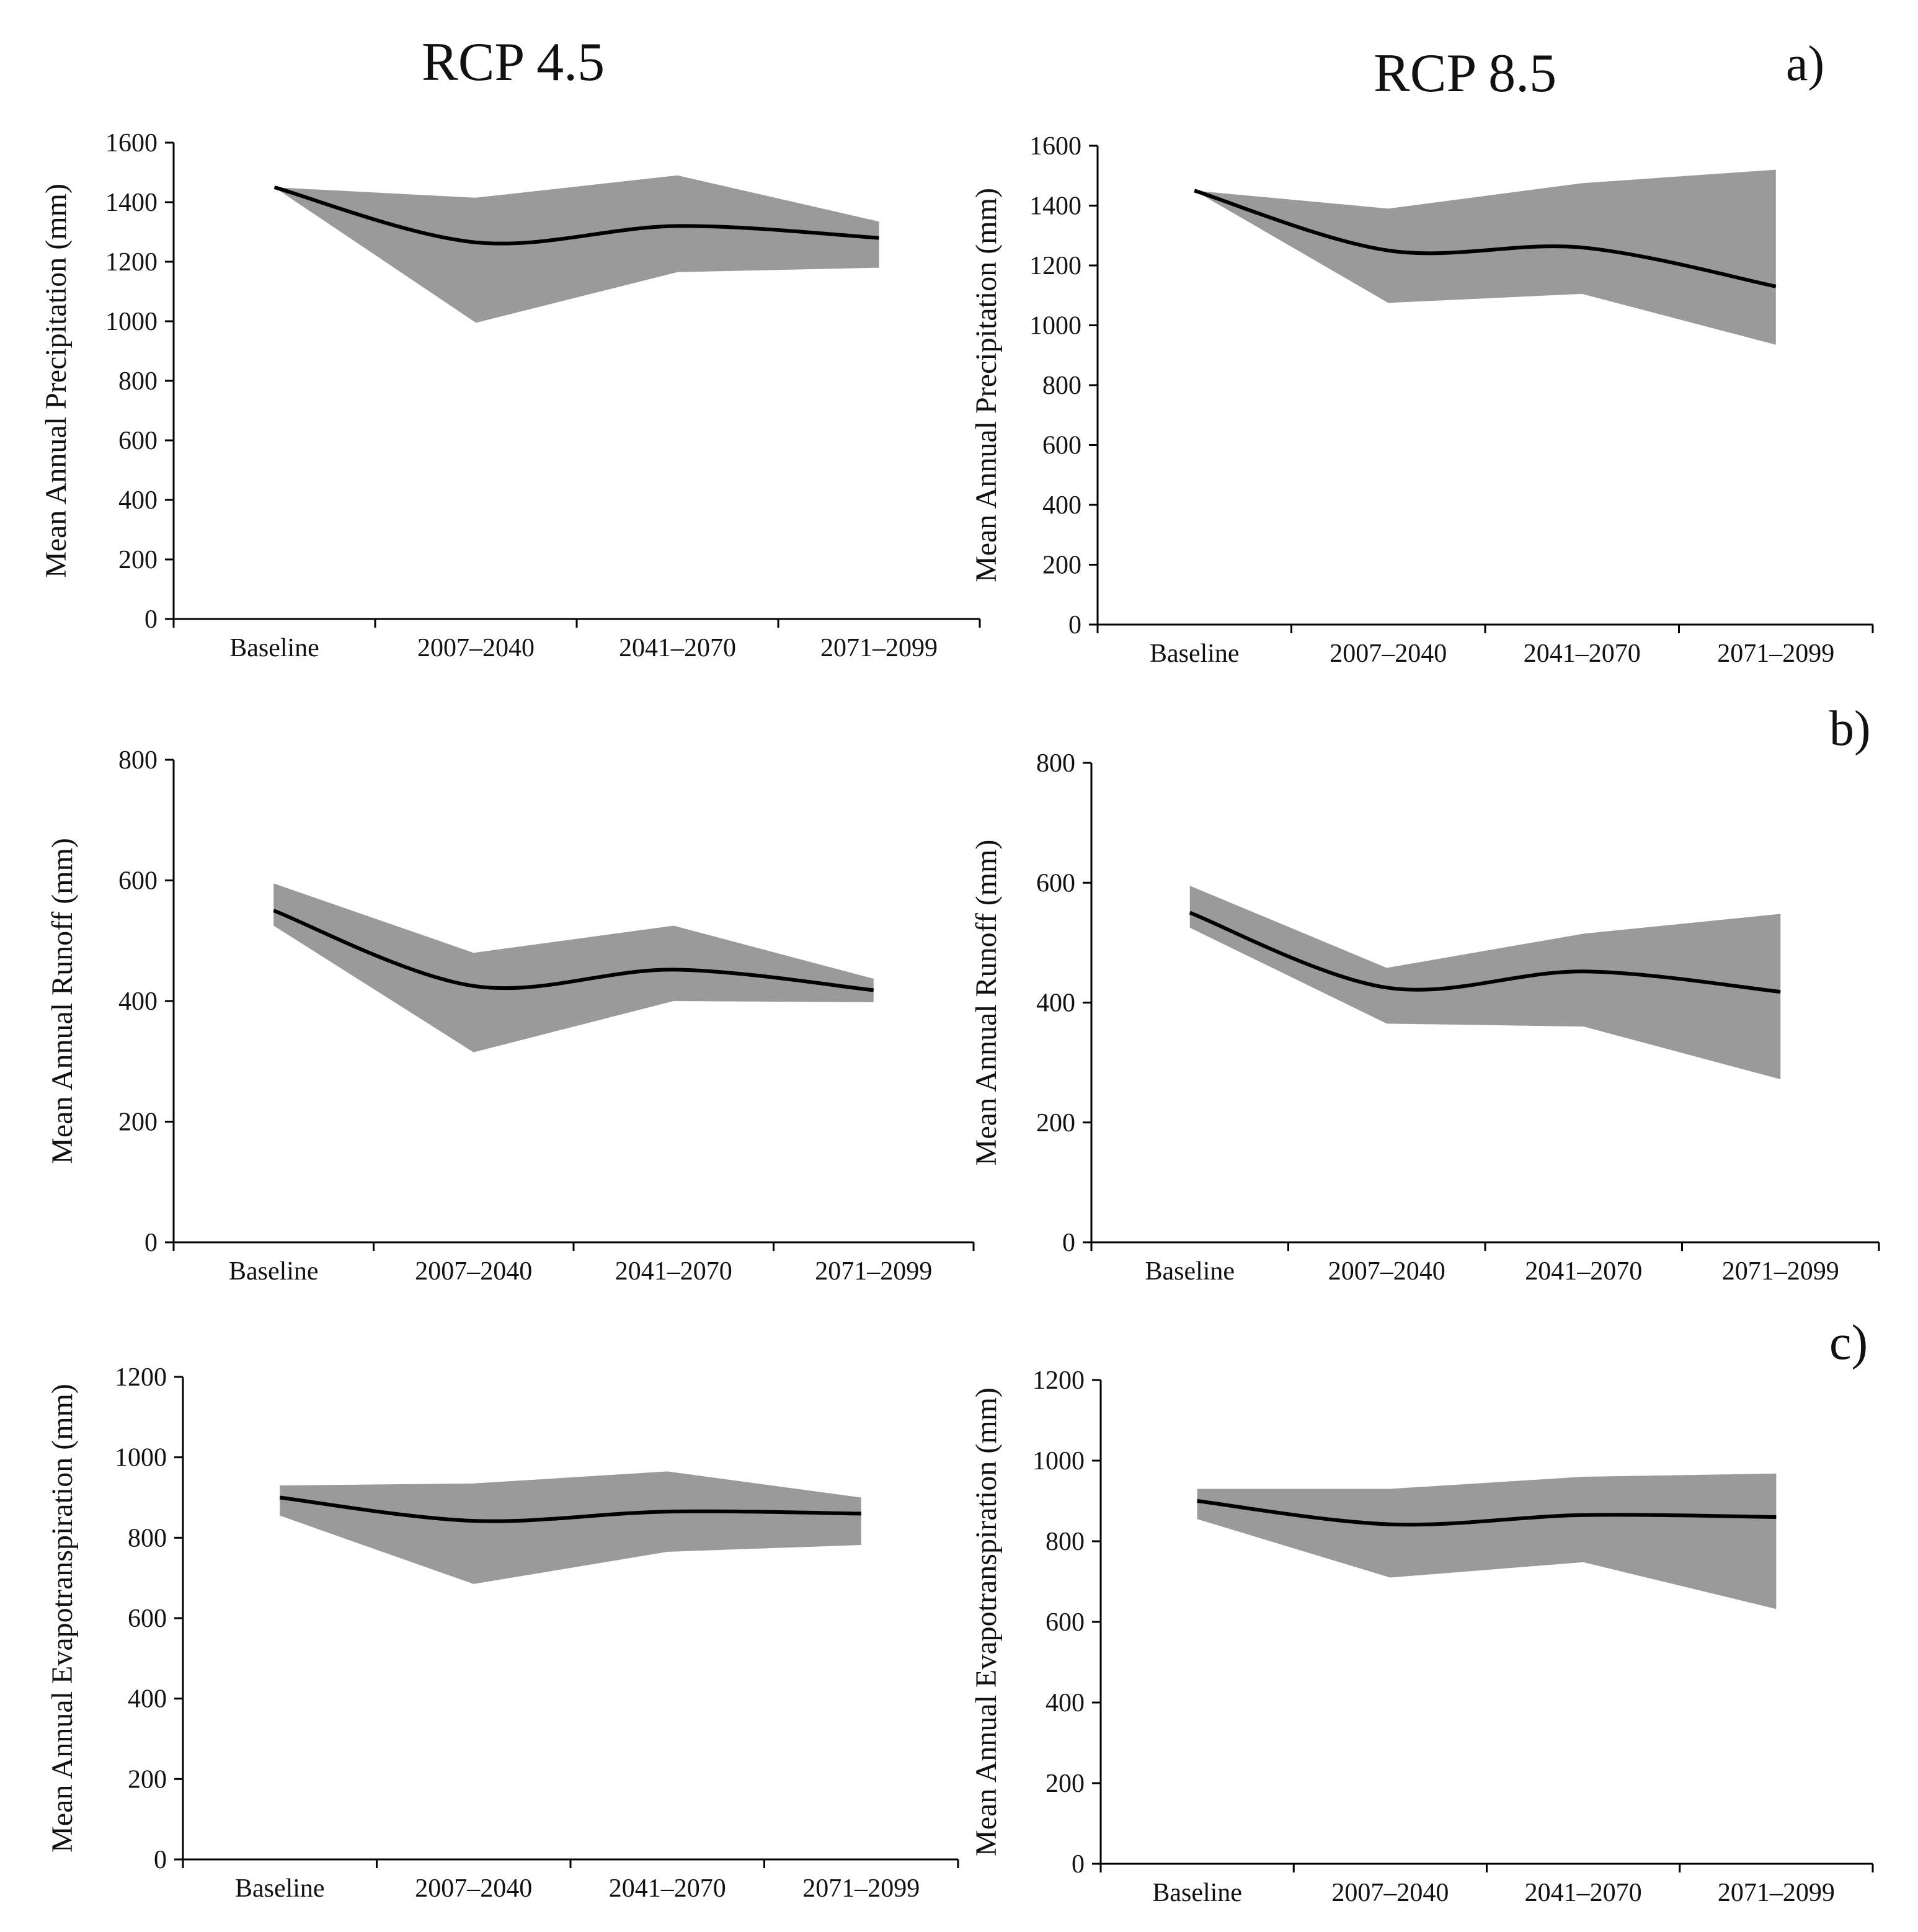 This screenshot has width=1918, height=1932. I want to click on column-title-rcp45: RCP 4.5, so click(513, 62).